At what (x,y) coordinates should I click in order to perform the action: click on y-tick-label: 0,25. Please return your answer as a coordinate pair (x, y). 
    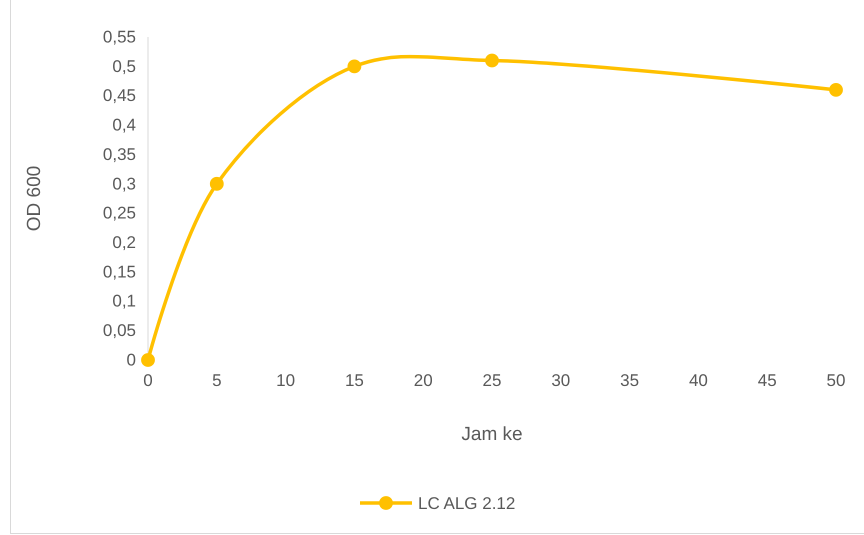
    Looking at the image, I should click on (119, 213).